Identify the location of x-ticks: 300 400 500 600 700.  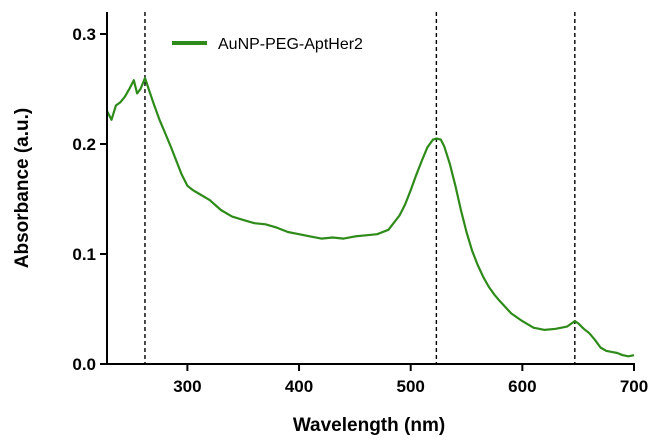
(410, 380).